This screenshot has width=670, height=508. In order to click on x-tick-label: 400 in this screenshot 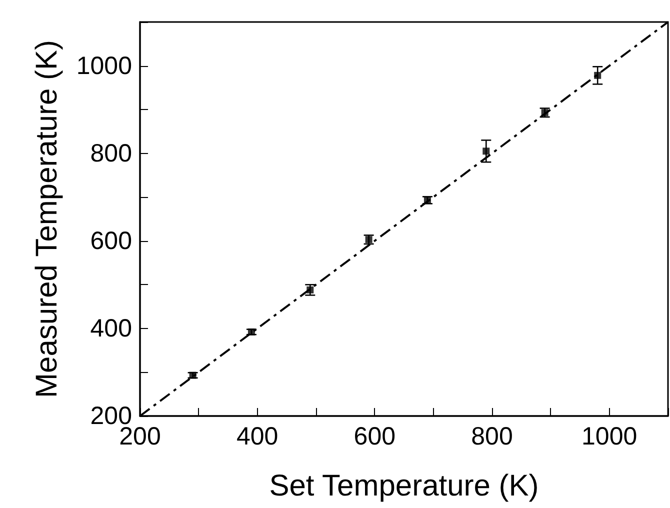, I will do `click(257, 436)`.